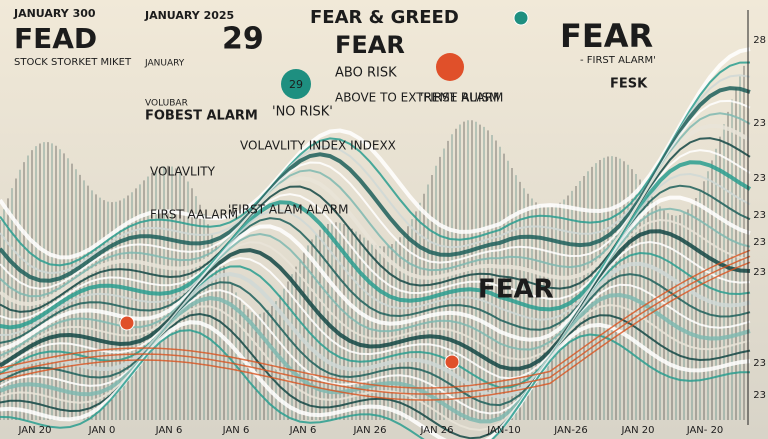 The height and width of the screenshot is (439, 768). Describe the element at coordinates (759, 40) in the screenshot. I see `right-axis-label: 28` at that location.